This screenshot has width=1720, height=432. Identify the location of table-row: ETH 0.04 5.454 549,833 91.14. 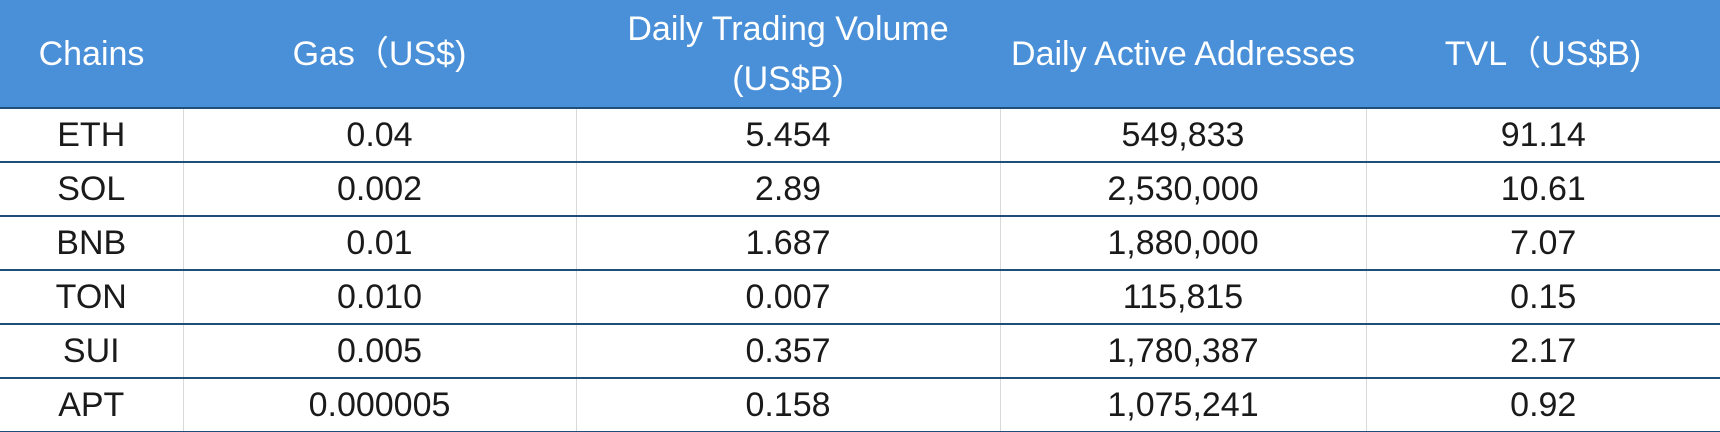
(860, 135).